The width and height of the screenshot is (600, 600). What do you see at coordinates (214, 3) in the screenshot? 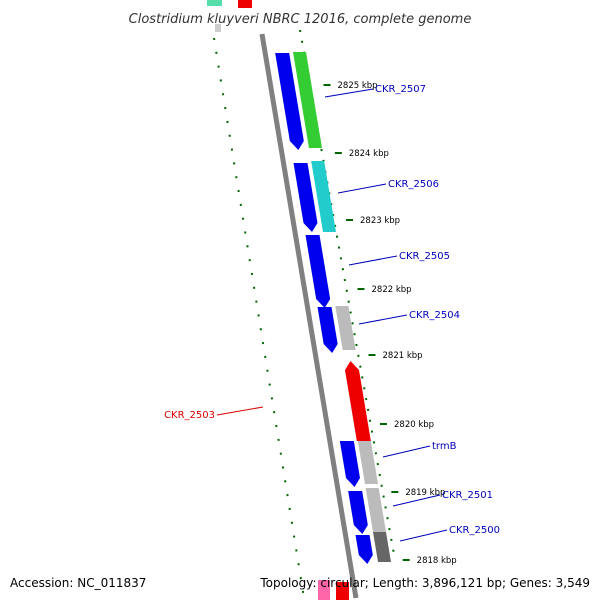
I see `top-edge-feature-green` at bounding box center [214, 3].